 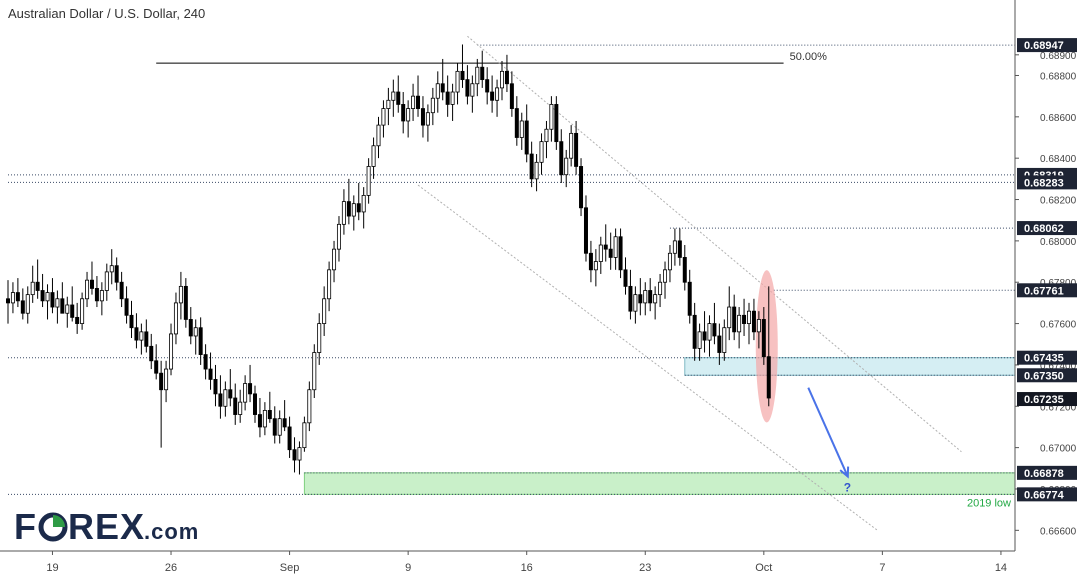 What do you see at coordinates (1058, 242) in the screenshot?
I see `y-tick-label: 0.68000` at bounding box center [1058, 242].